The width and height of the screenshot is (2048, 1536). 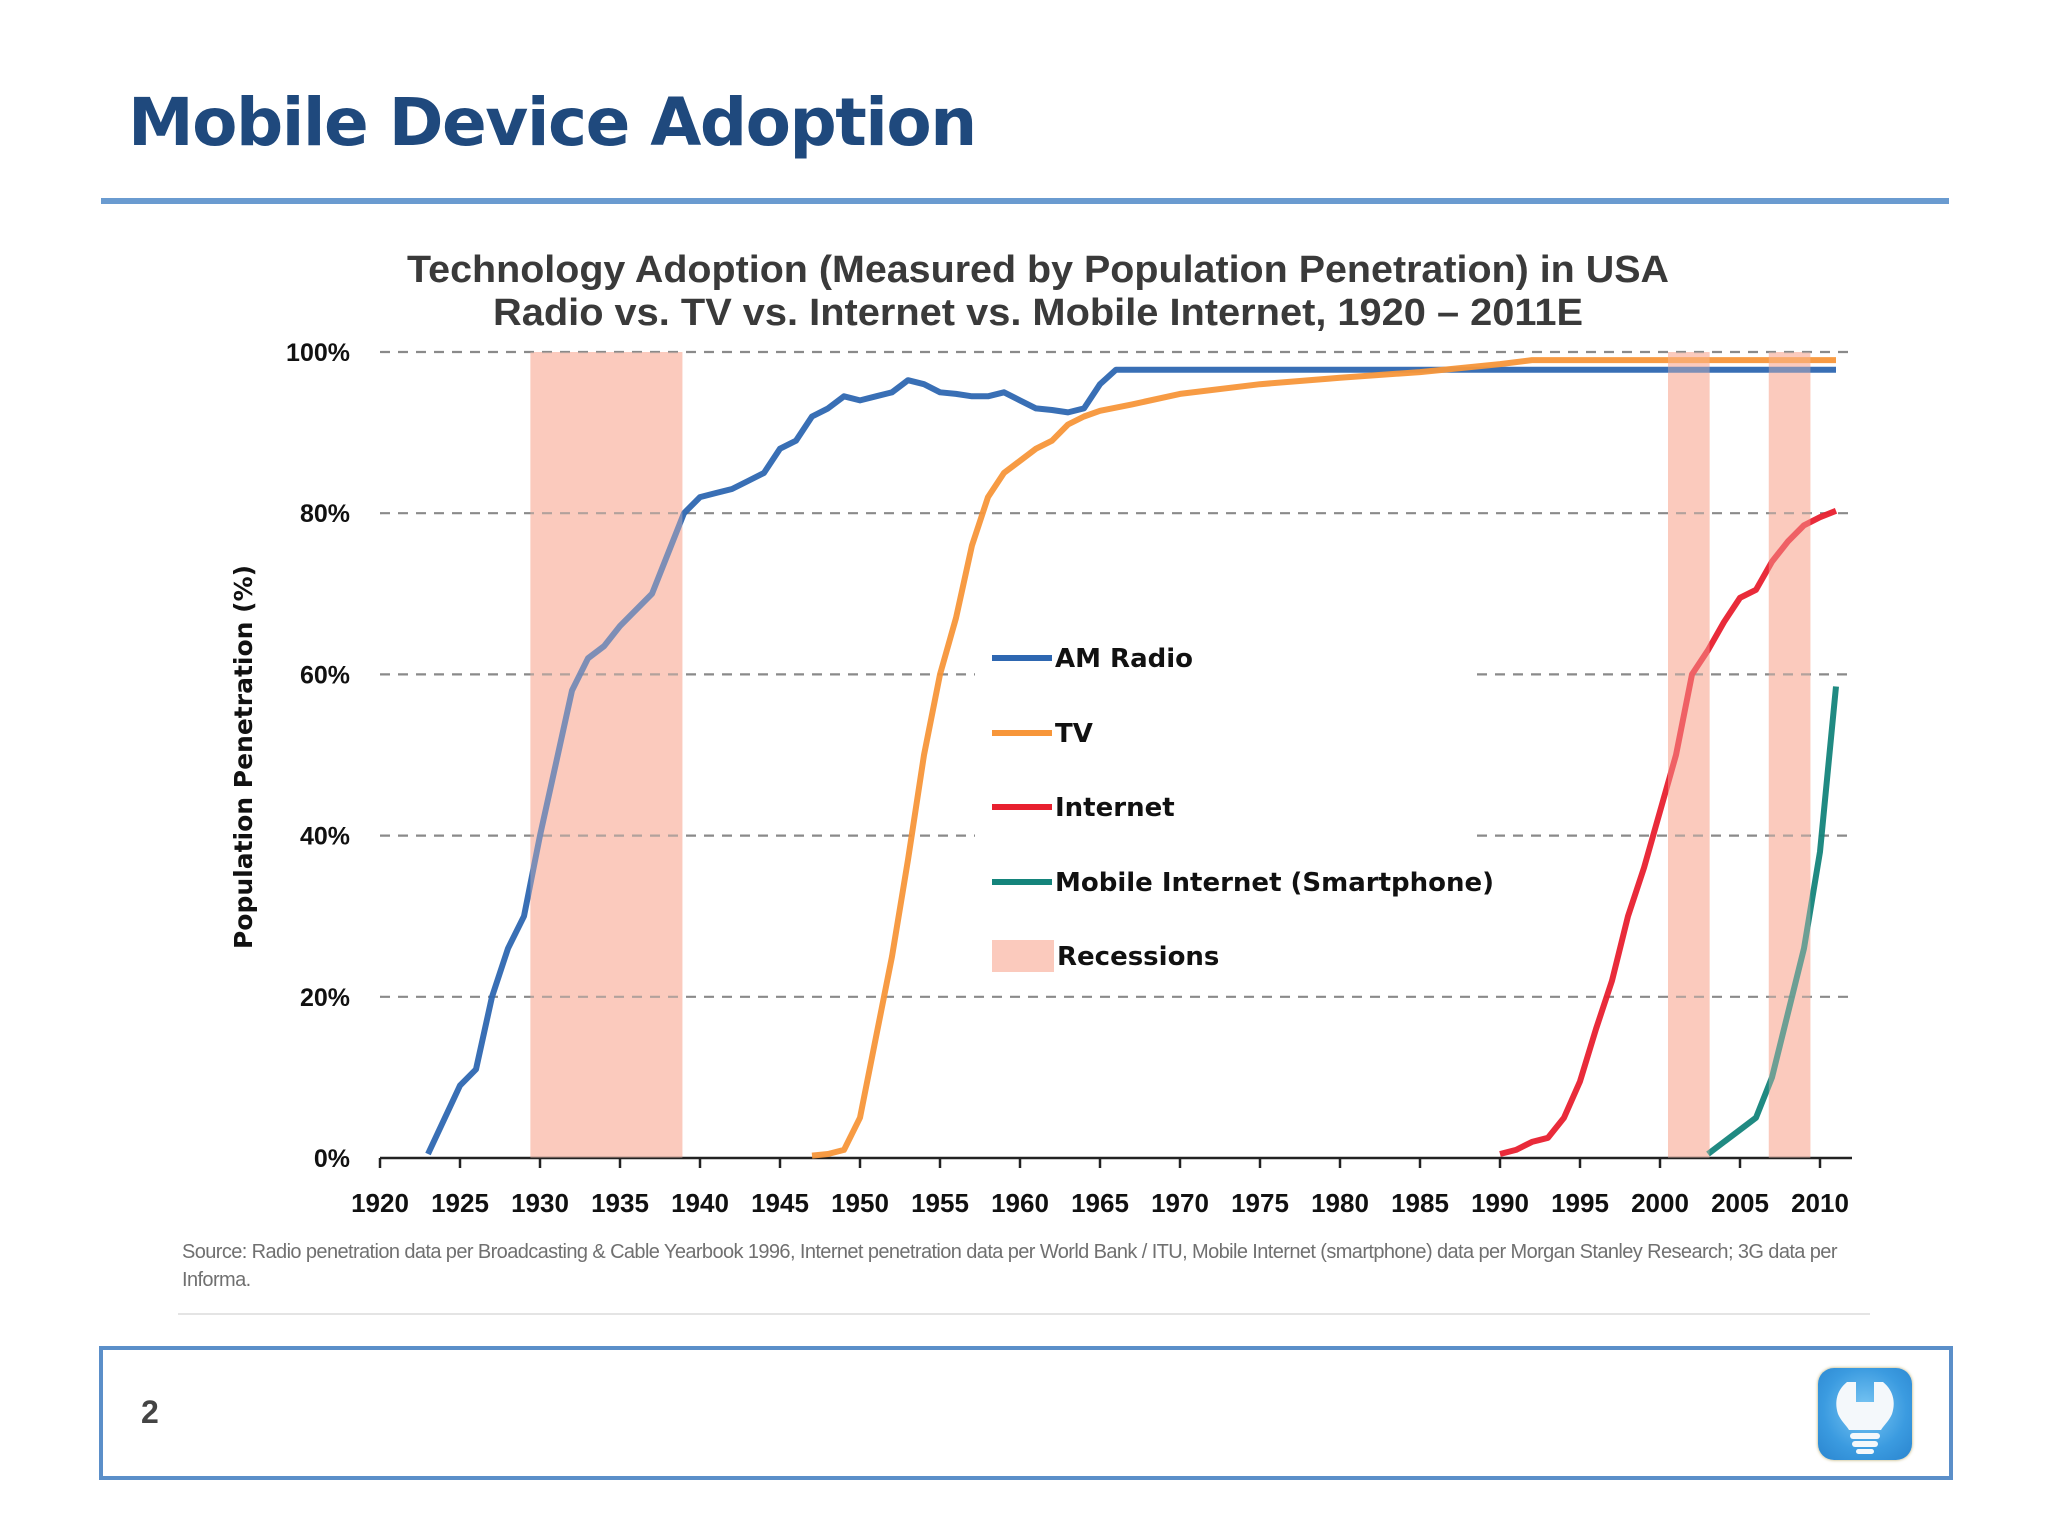 What do you see at coordinates (940, 1203) in the screenshot?
I see `x-tick-label: 1955` at bounding box center [940, 1203].